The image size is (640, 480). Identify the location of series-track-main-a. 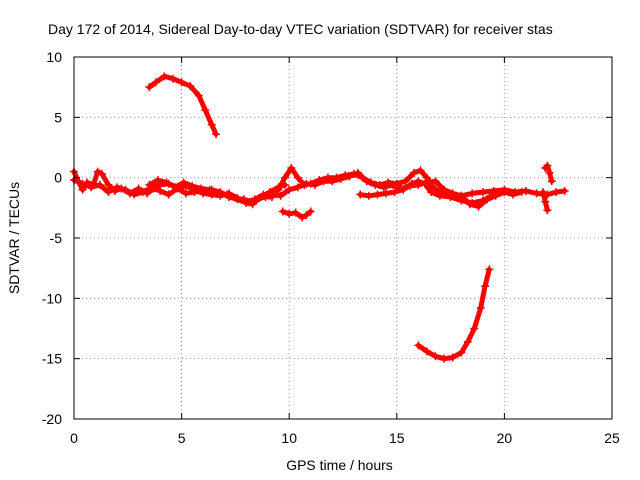
(319, 186).